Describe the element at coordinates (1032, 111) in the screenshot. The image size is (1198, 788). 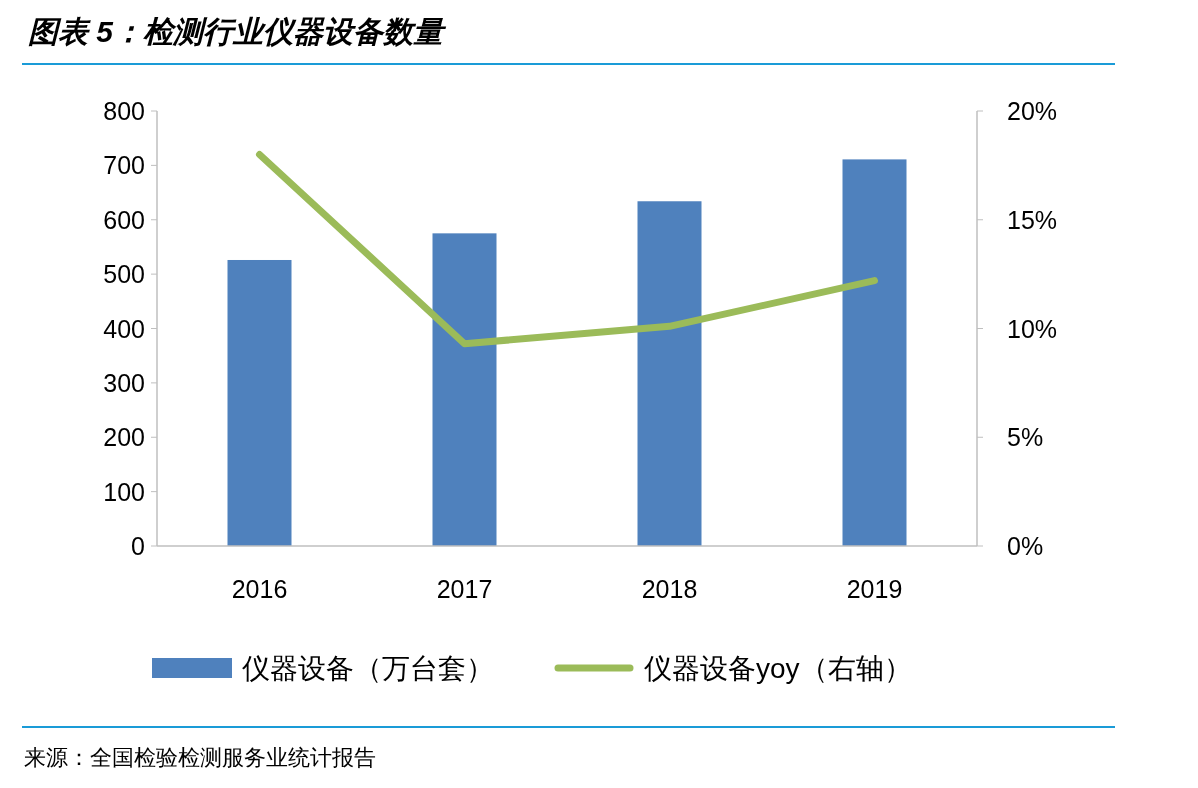
I see `y2-tick-label: 20%` at that location.